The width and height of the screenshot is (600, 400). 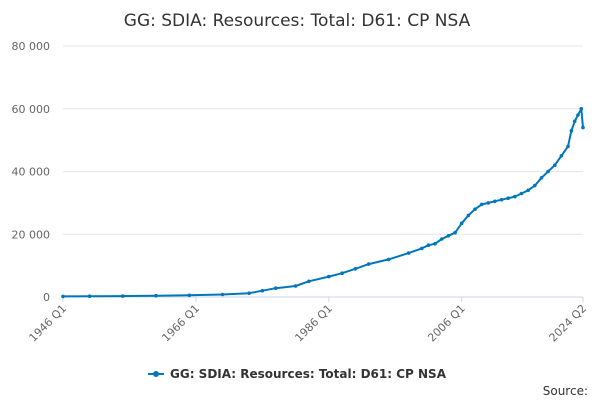 I want to click on source-label: Source:, so click(x=565, y=391).